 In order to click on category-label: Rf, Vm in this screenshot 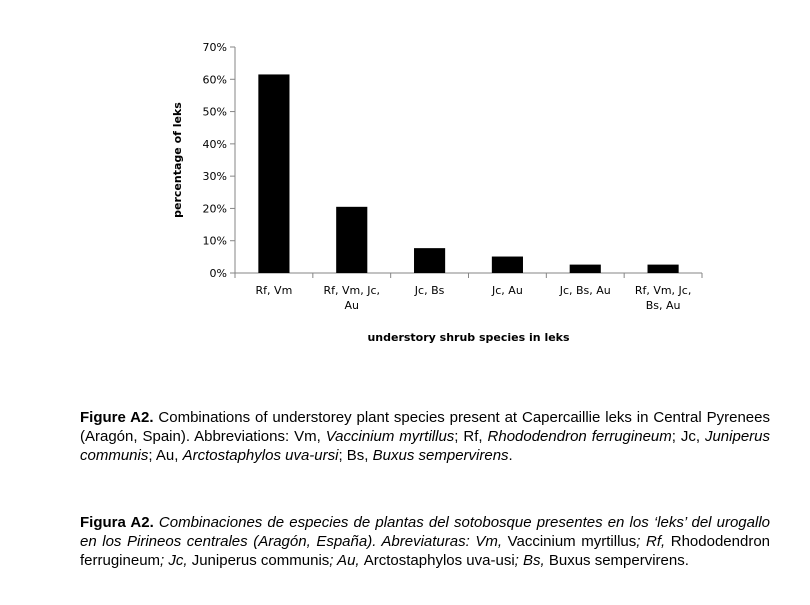, I will do `click(274, 290)`.